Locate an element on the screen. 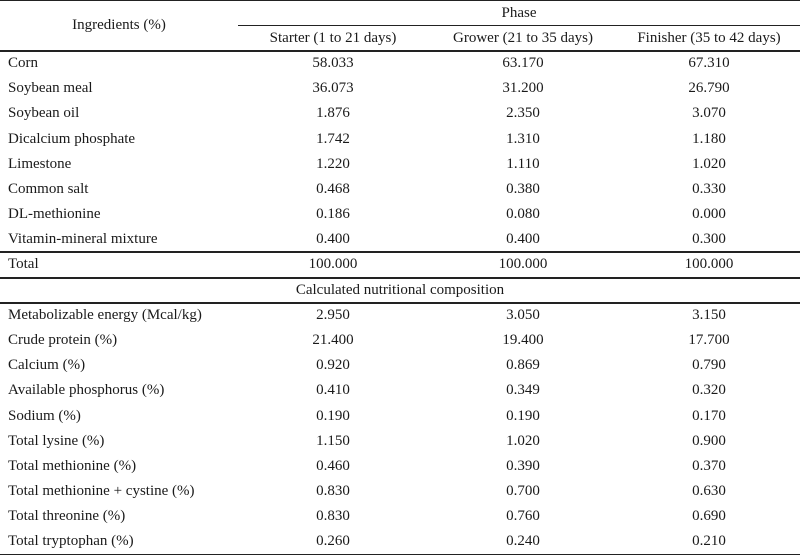 This screenshot has width=800, height=556. grower-value: 0.700 is located at coordinates (523, 491).